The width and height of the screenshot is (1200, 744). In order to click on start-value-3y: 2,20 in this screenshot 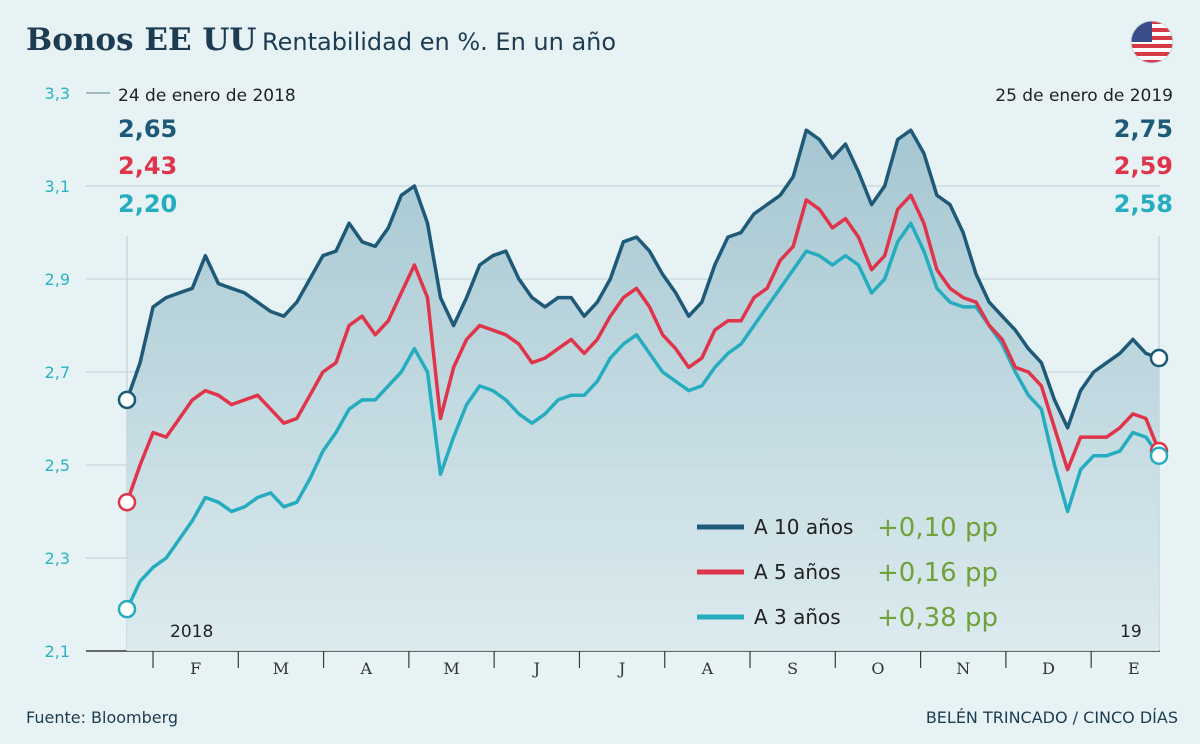, I will do `click(147, 204)`.